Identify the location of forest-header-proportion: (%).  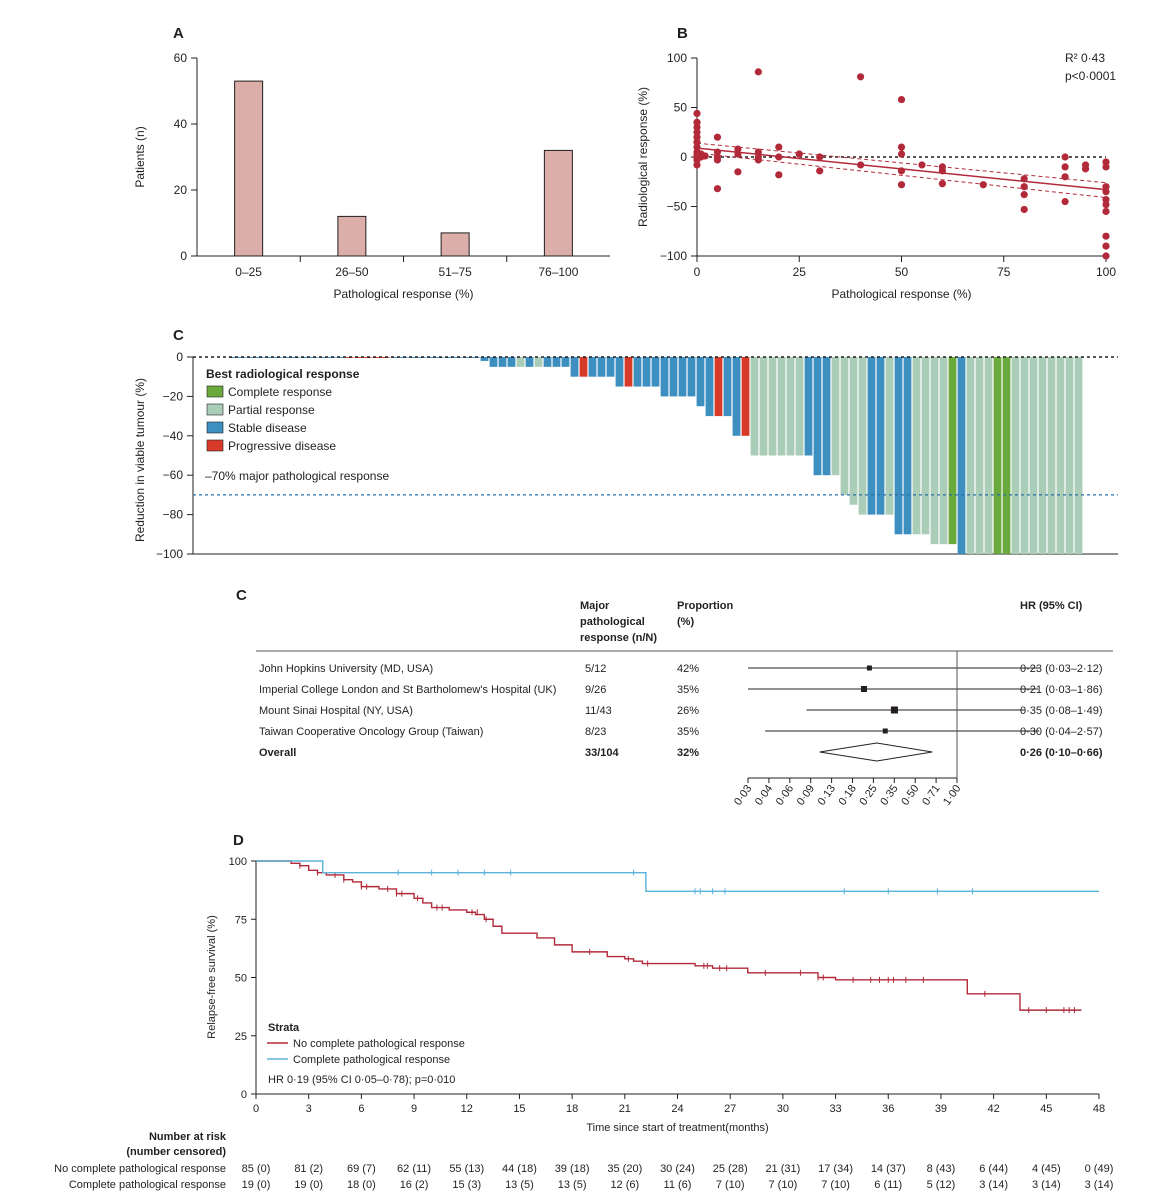
(685, 622).